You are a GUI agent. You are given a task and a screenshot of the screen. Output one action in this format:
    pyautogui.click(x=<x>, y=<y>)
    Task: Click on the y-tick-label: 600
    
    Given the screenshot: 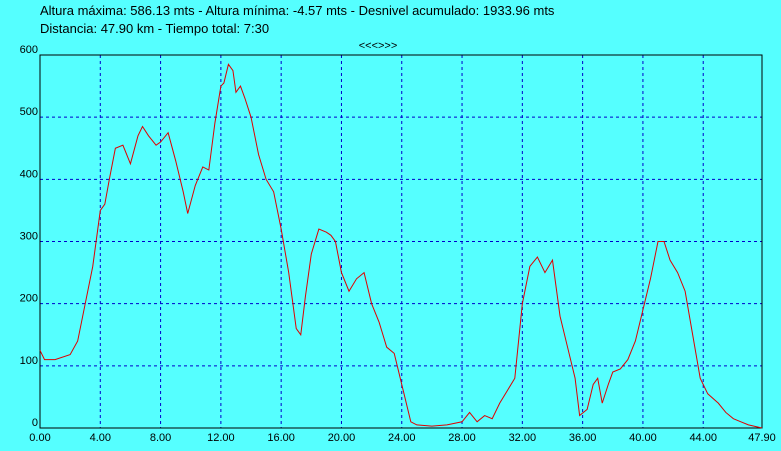 What is the action you would take?
    pyautogui.click(x=29, y=50)
    